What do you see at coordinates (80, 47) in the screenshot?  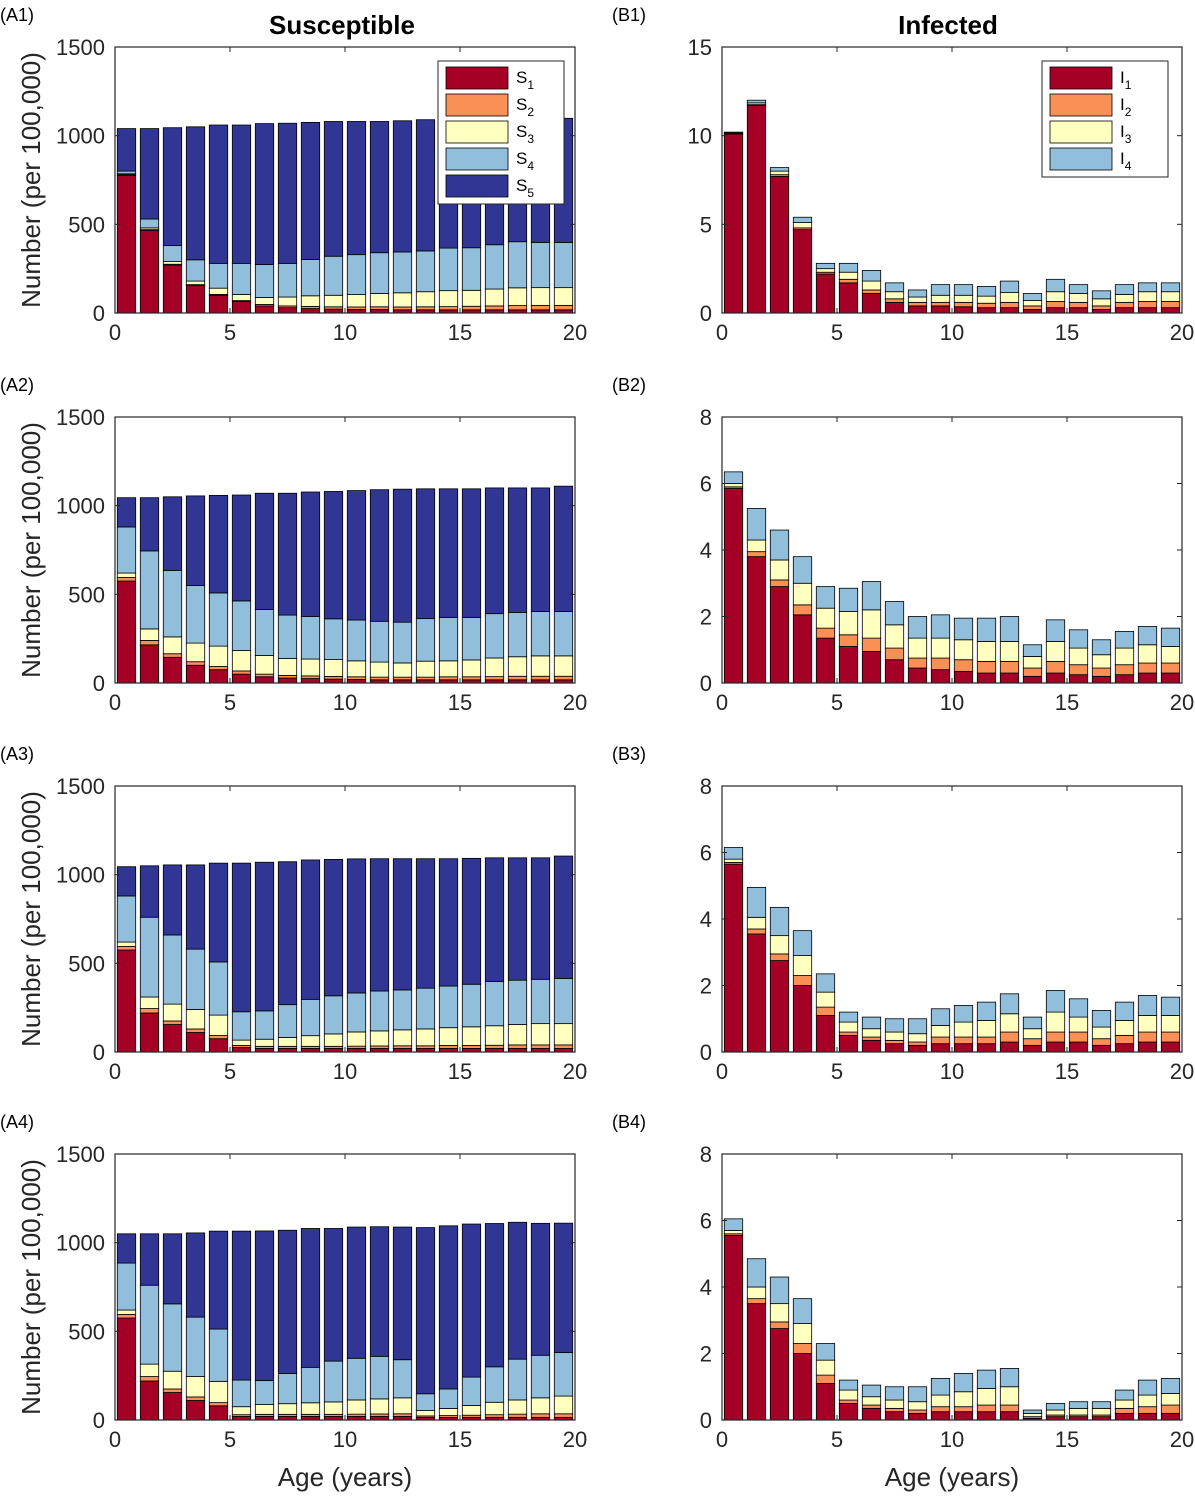 I see `y-tick-label: 1500` at bounding box center [80, 47].